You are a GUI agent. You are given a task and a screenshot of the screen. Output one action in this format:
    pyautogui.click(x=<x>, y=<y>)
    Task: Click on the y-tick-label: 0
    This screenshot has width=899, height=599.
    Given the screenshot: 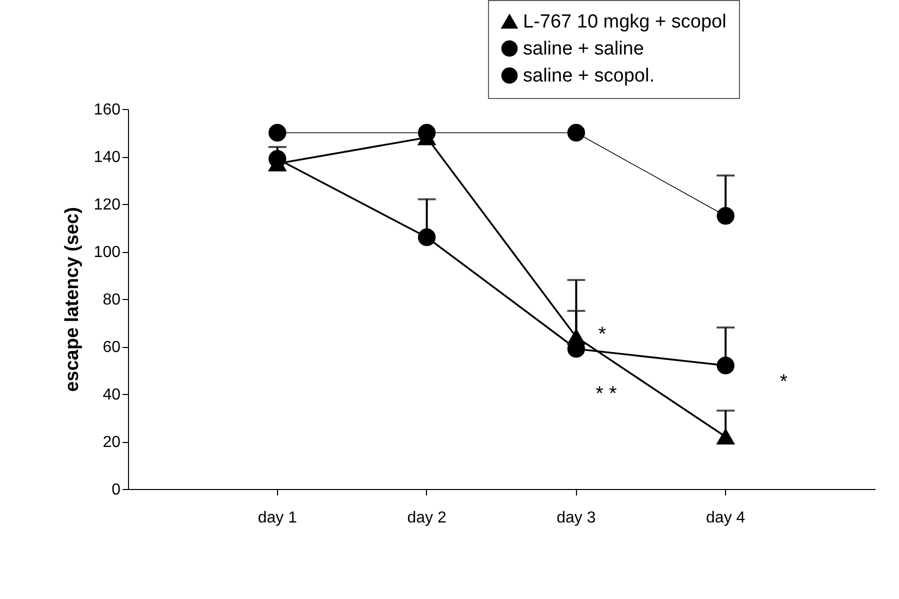 What is the action you would take?
    pyautogui.click(x=116, y=490)
    